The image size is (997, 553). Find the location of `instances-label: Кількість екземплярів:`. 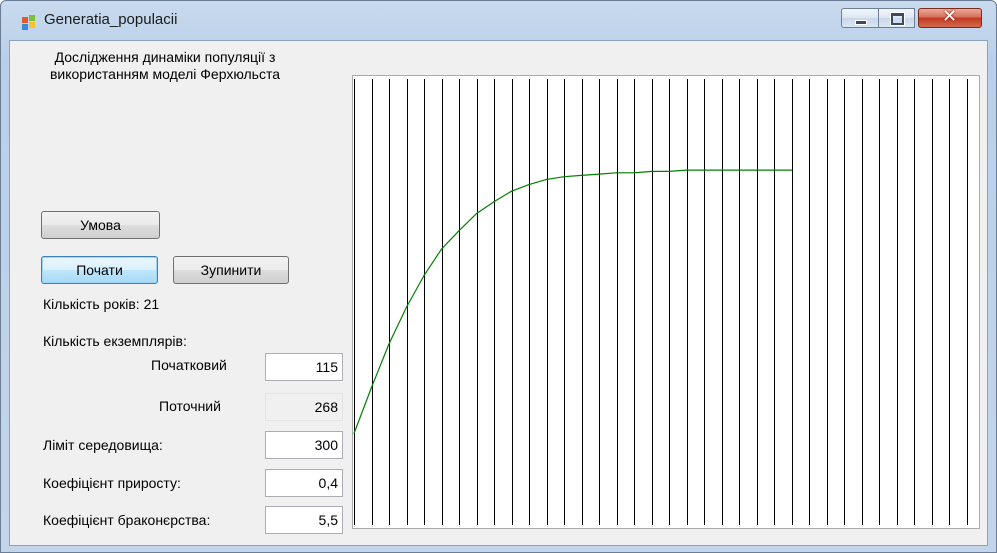

instances-label: Кількість екземплярів: is located at coordinates (115, 341).